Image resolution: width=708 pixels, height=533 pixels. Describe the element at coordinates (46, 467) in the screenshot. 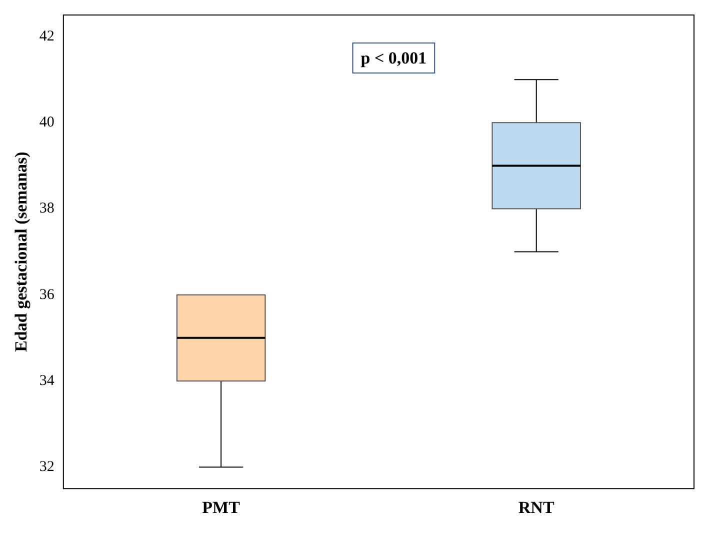

I see `y-tick-label: 32` at that location.